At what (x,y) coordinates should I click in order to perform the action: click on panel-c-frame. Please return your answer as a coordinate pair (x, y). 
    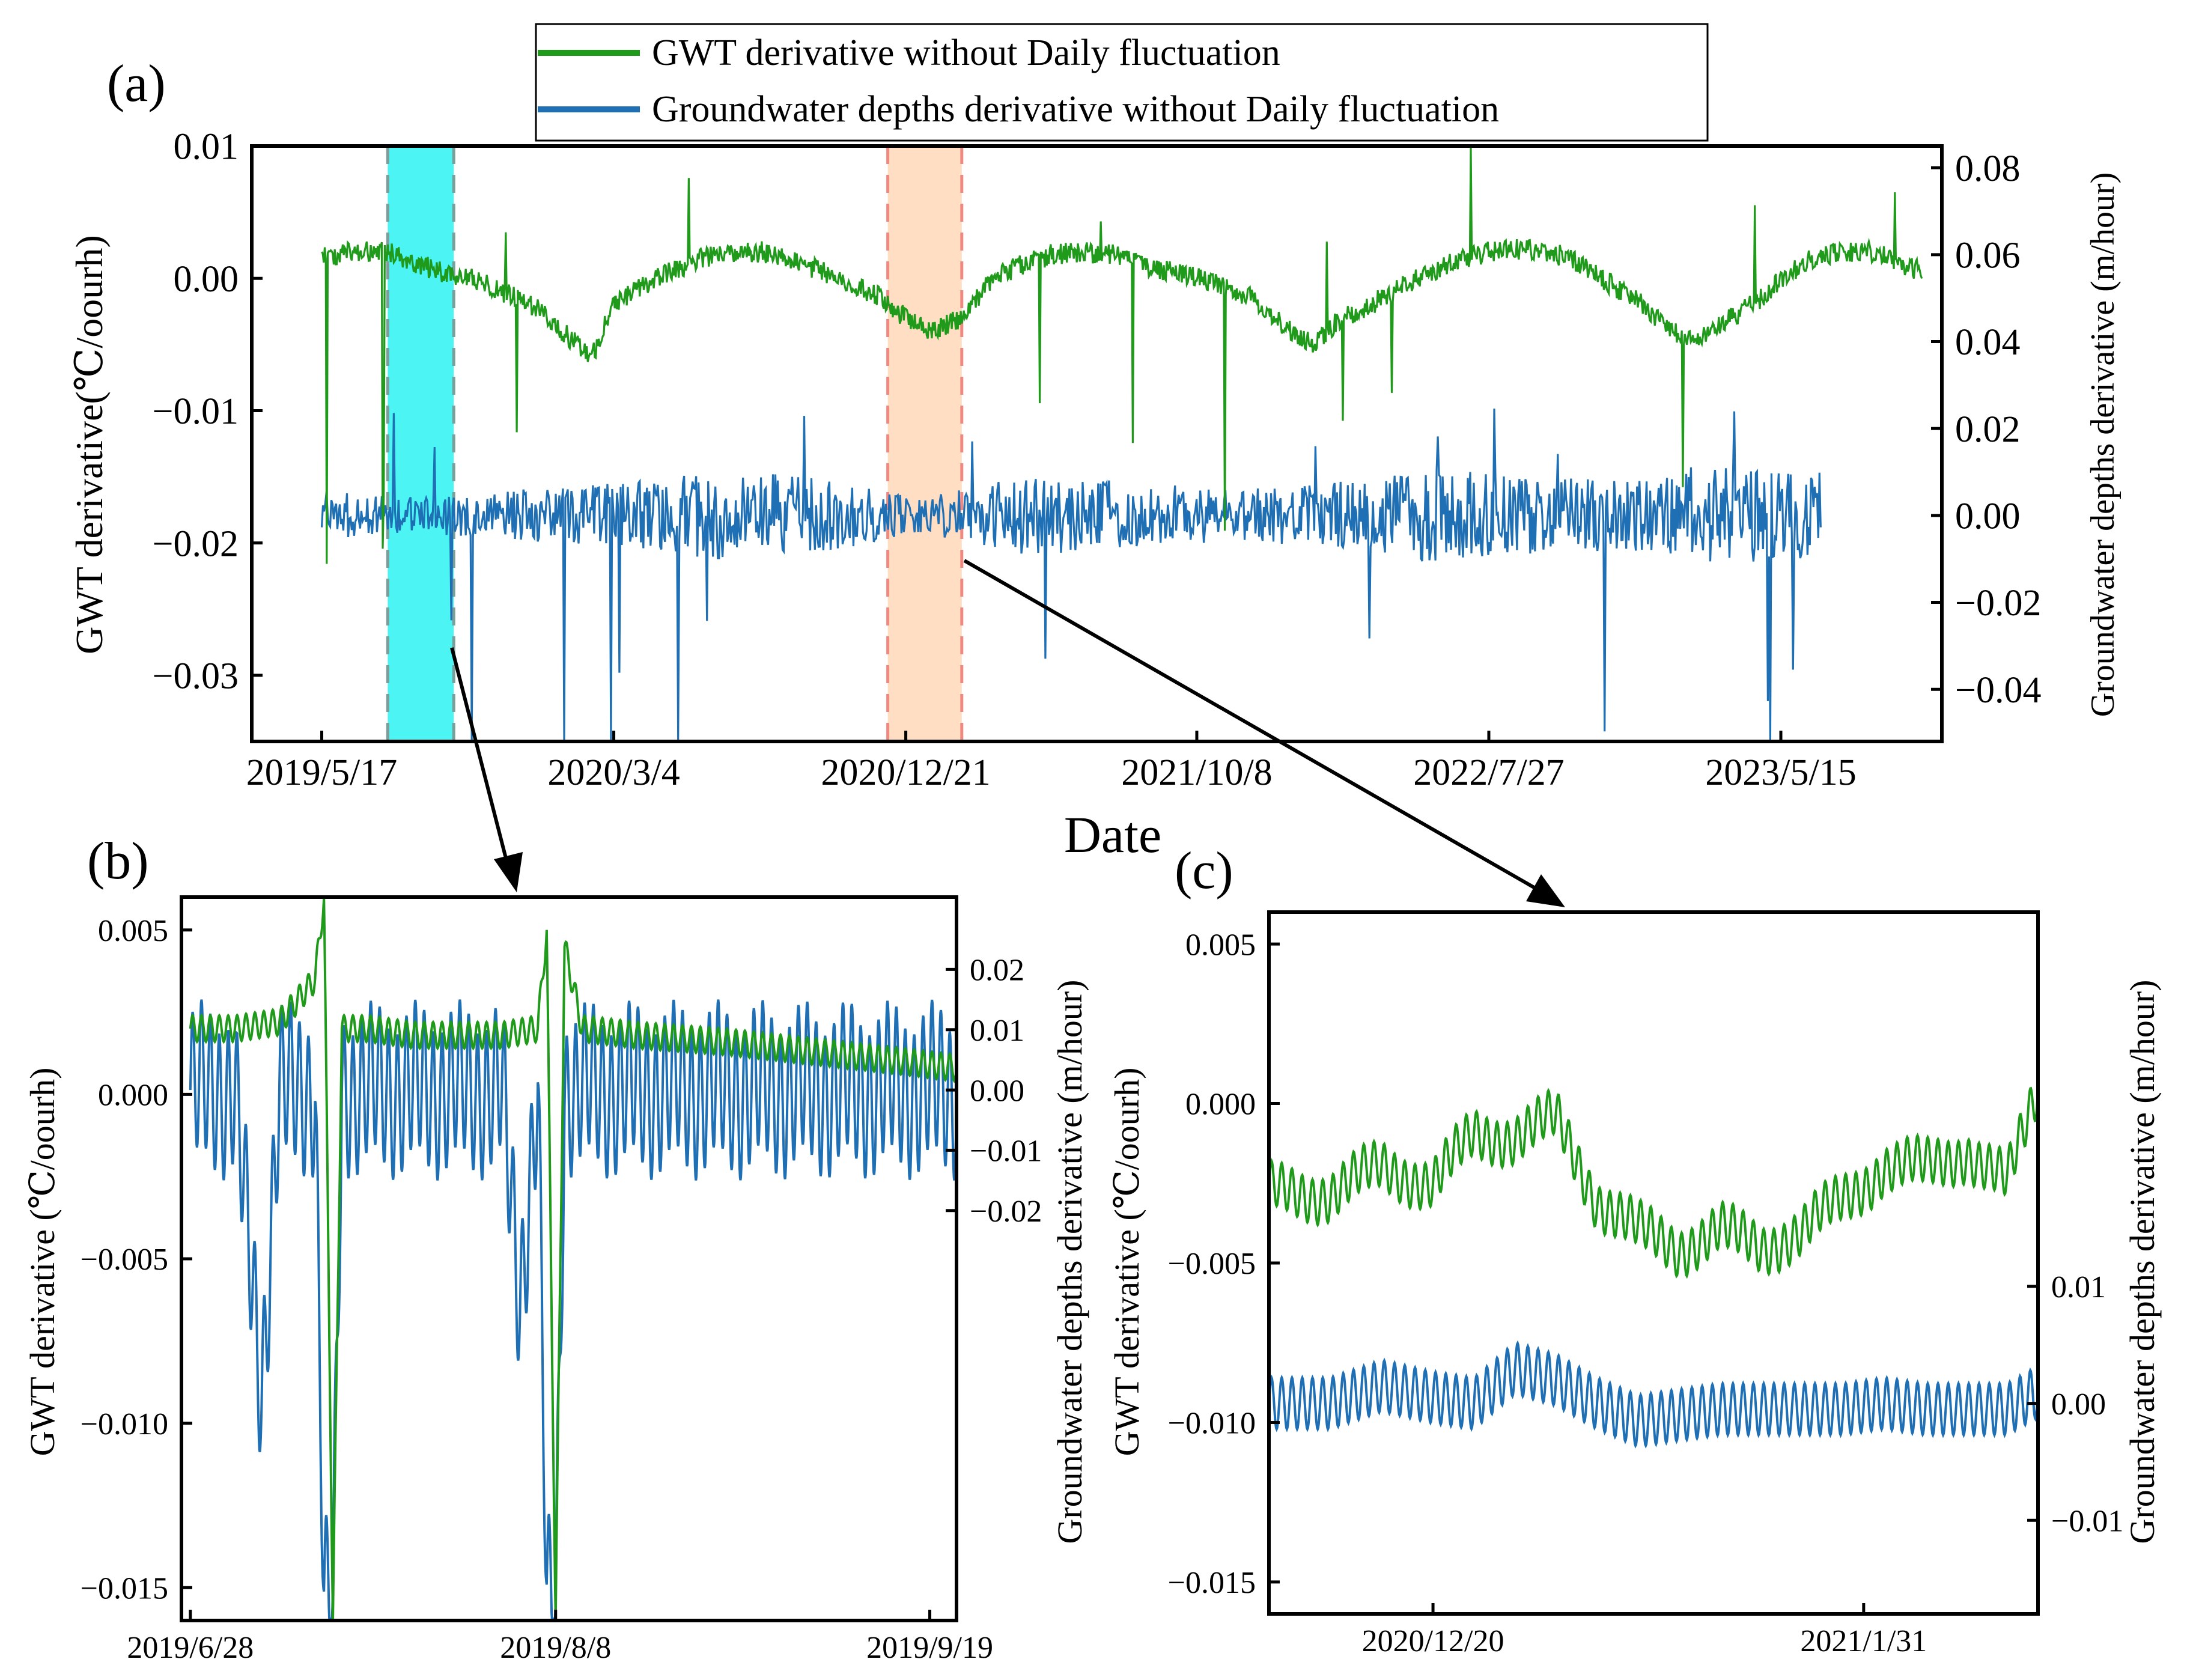
    Looking at the image, I should click on (1654, 1263).